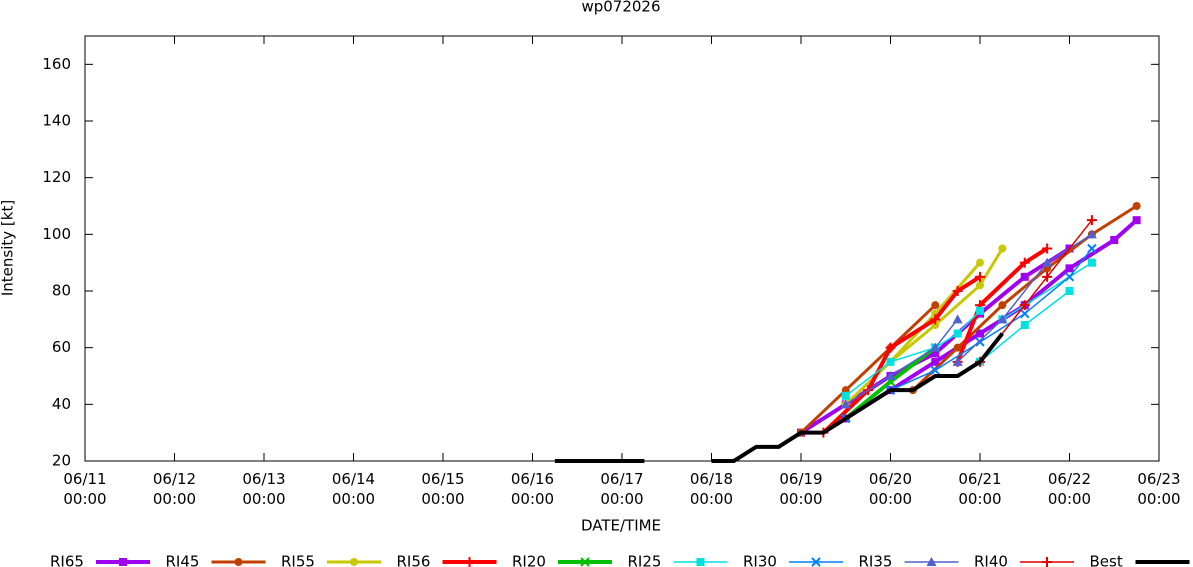 Image resolution: width=1193 pixels, height=567 pixels. I want to click on legend-label: RI65, so click(67, 560).